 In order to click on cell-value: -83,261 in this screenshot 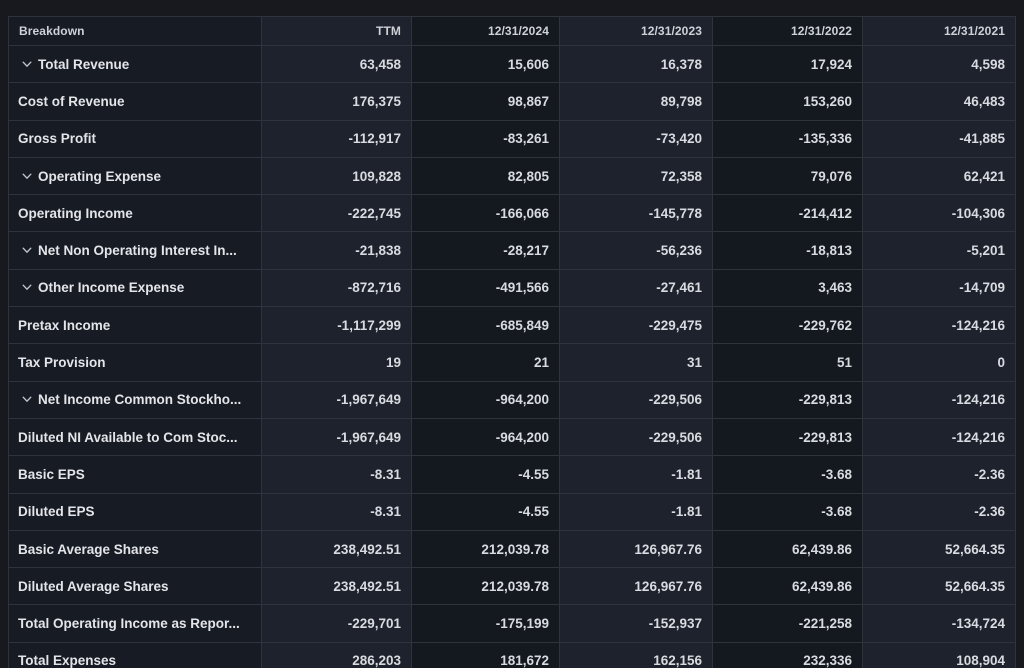, I will do `click(526, 139)`.